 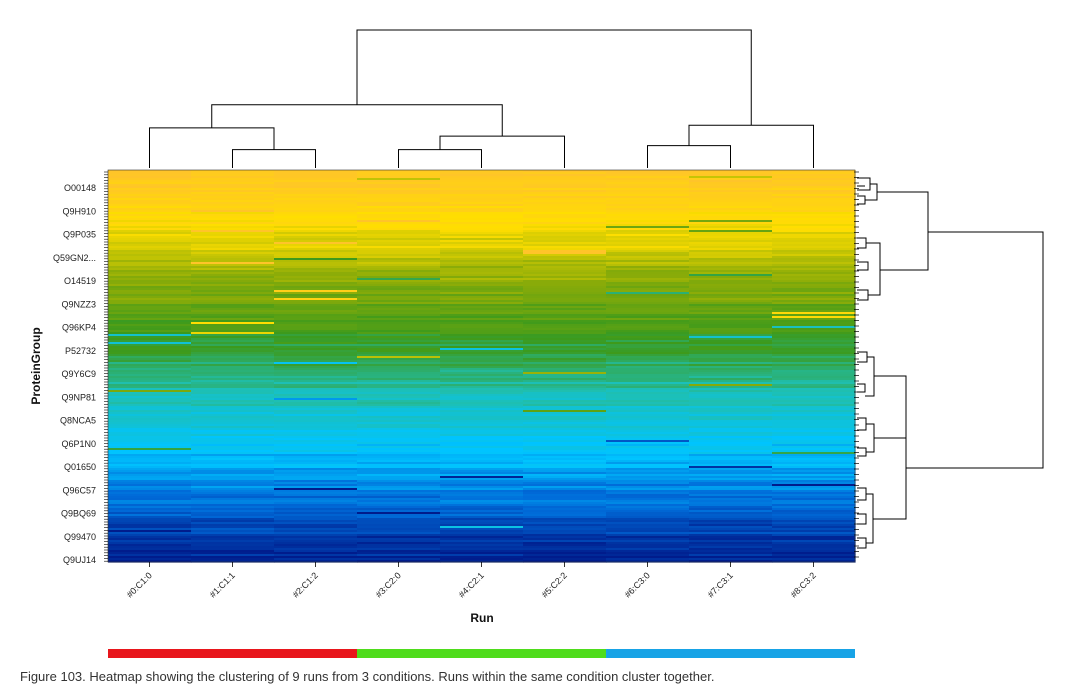 What do you see at coordinates (481, 98) in the screenshot?
I see `column-dendrogram` at bounding box center [481, 98].